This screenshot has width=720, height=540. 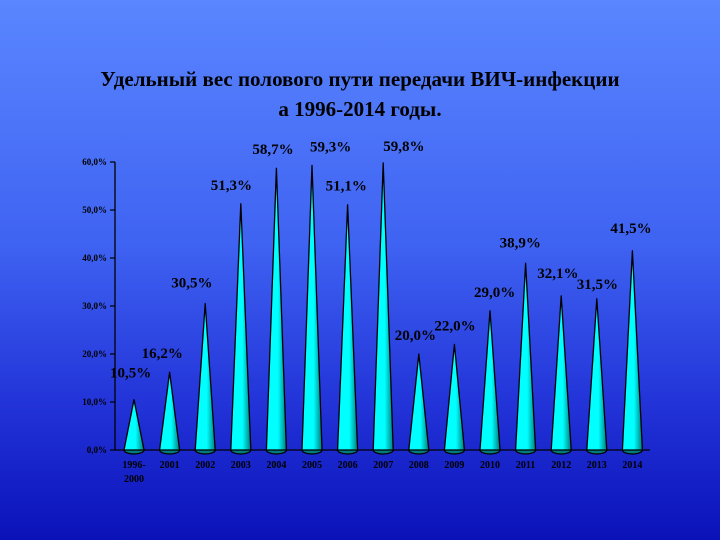 What do you see at coordinates (419, 465) in the screenshot?
I see `x-tick-label: 2008` at bounding box center [419, 465].